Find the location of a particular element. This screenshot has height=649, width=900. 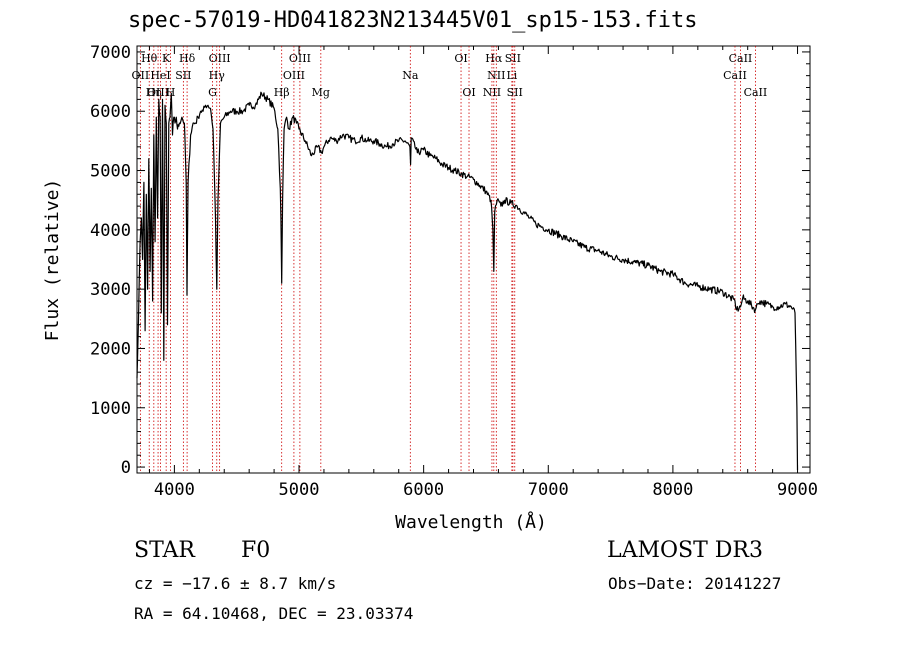

y-tick-label: 3000 is located at coordinates (110, 290).